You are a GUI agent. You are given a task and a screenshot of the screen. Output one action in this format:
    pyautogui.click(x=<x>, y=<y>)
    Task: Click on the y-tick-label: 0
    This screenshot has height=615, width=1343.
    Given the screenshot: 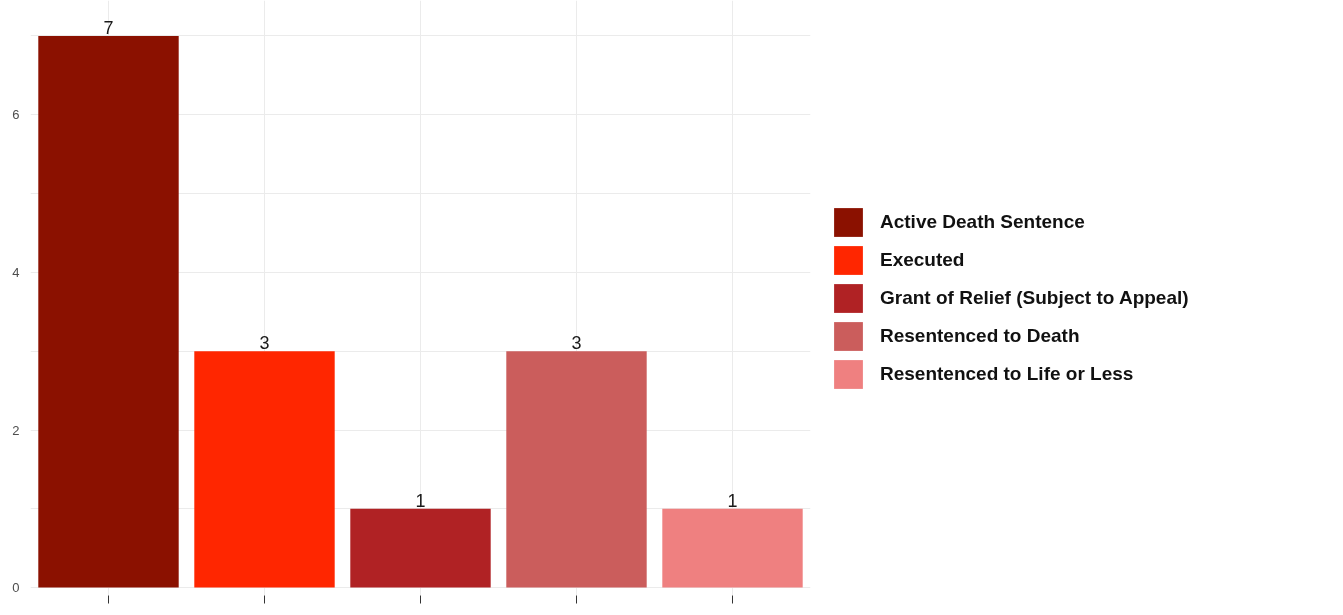 What is the action you would take?
    pyautogui.click(x=16, y=588)
    